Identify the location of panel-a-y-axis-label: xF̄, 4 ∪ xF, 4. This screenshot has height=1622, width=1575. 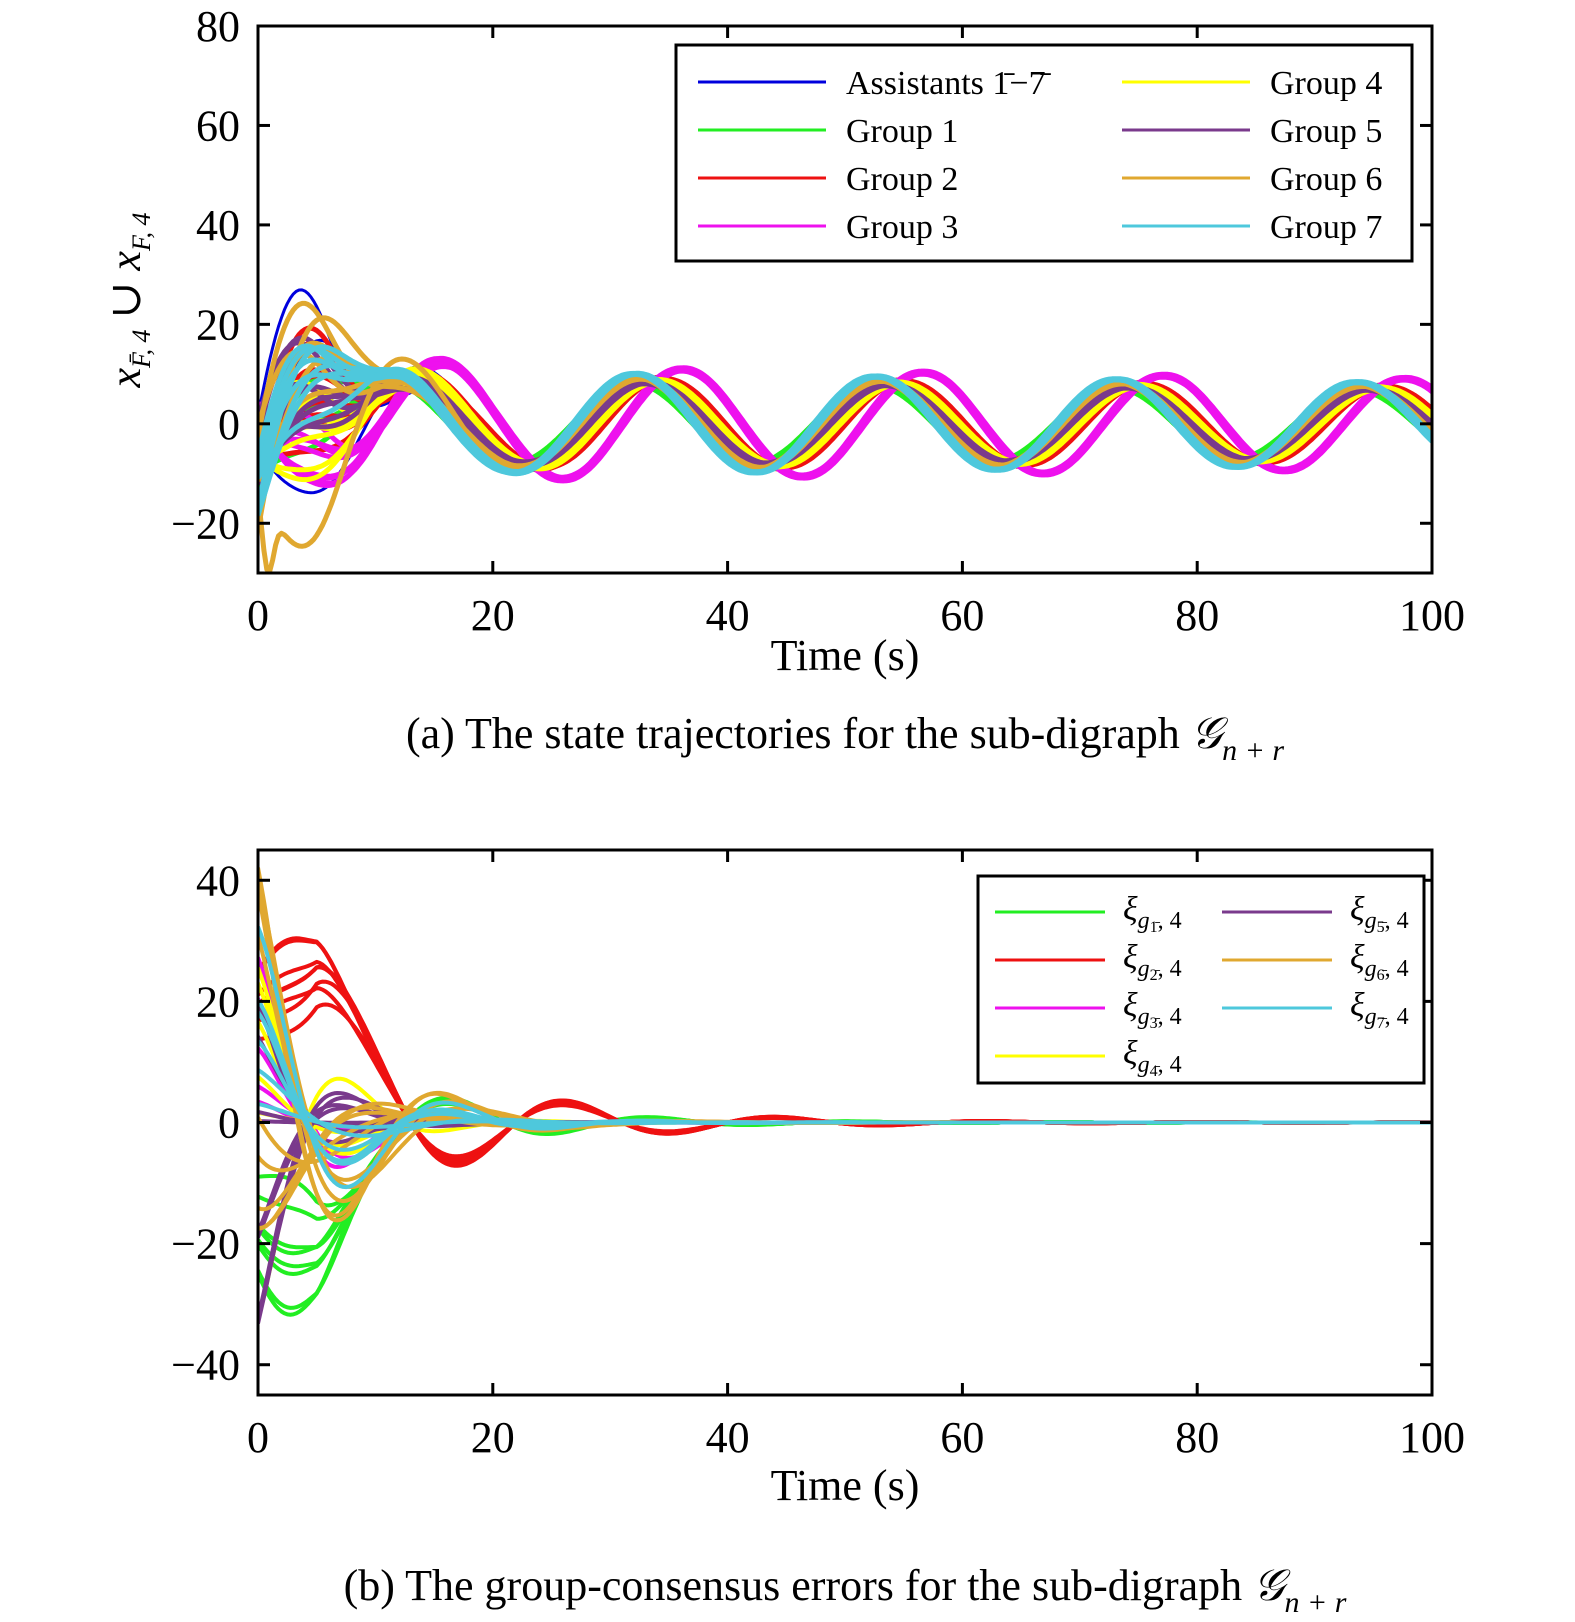
(128, 301).